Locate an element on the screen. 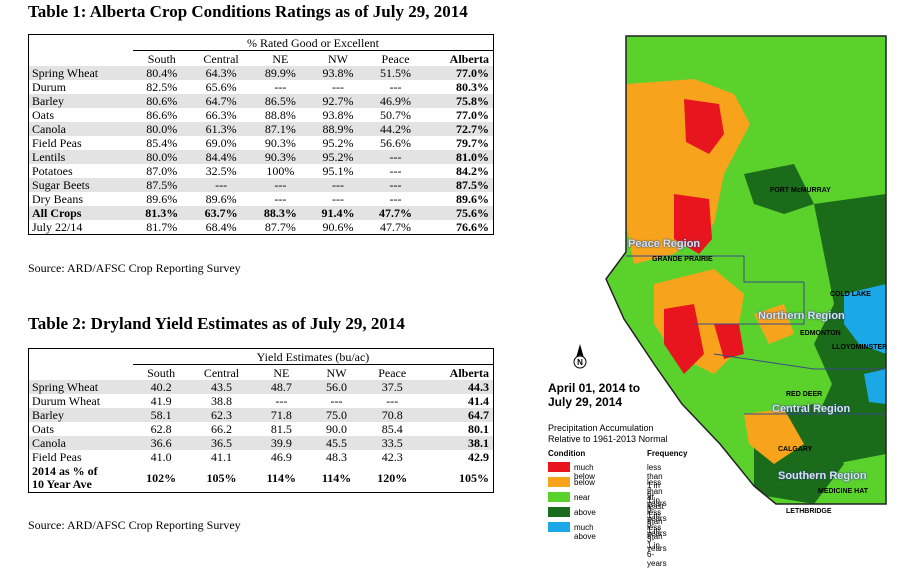 This screenshot has height=568, width=920. table-row: Spring Wheat 40.2 43.5 48.7 56.0 37.5 44.3 is located at coordinates (261, 387).